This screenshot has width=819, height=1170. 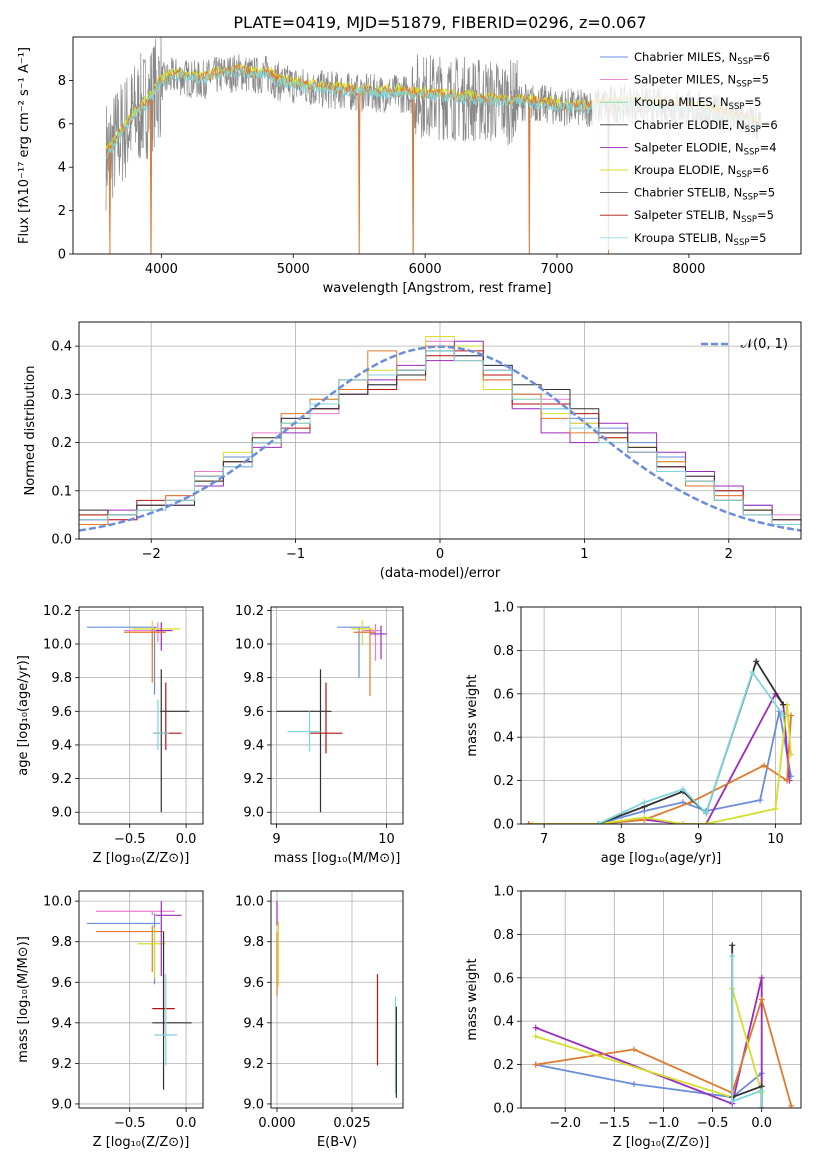 What do you see at coordinates (661, 858) in the screenshot?
I see `x-axis-label: age [log₁₀(age/yr)]` at bounding box center [661, 858].